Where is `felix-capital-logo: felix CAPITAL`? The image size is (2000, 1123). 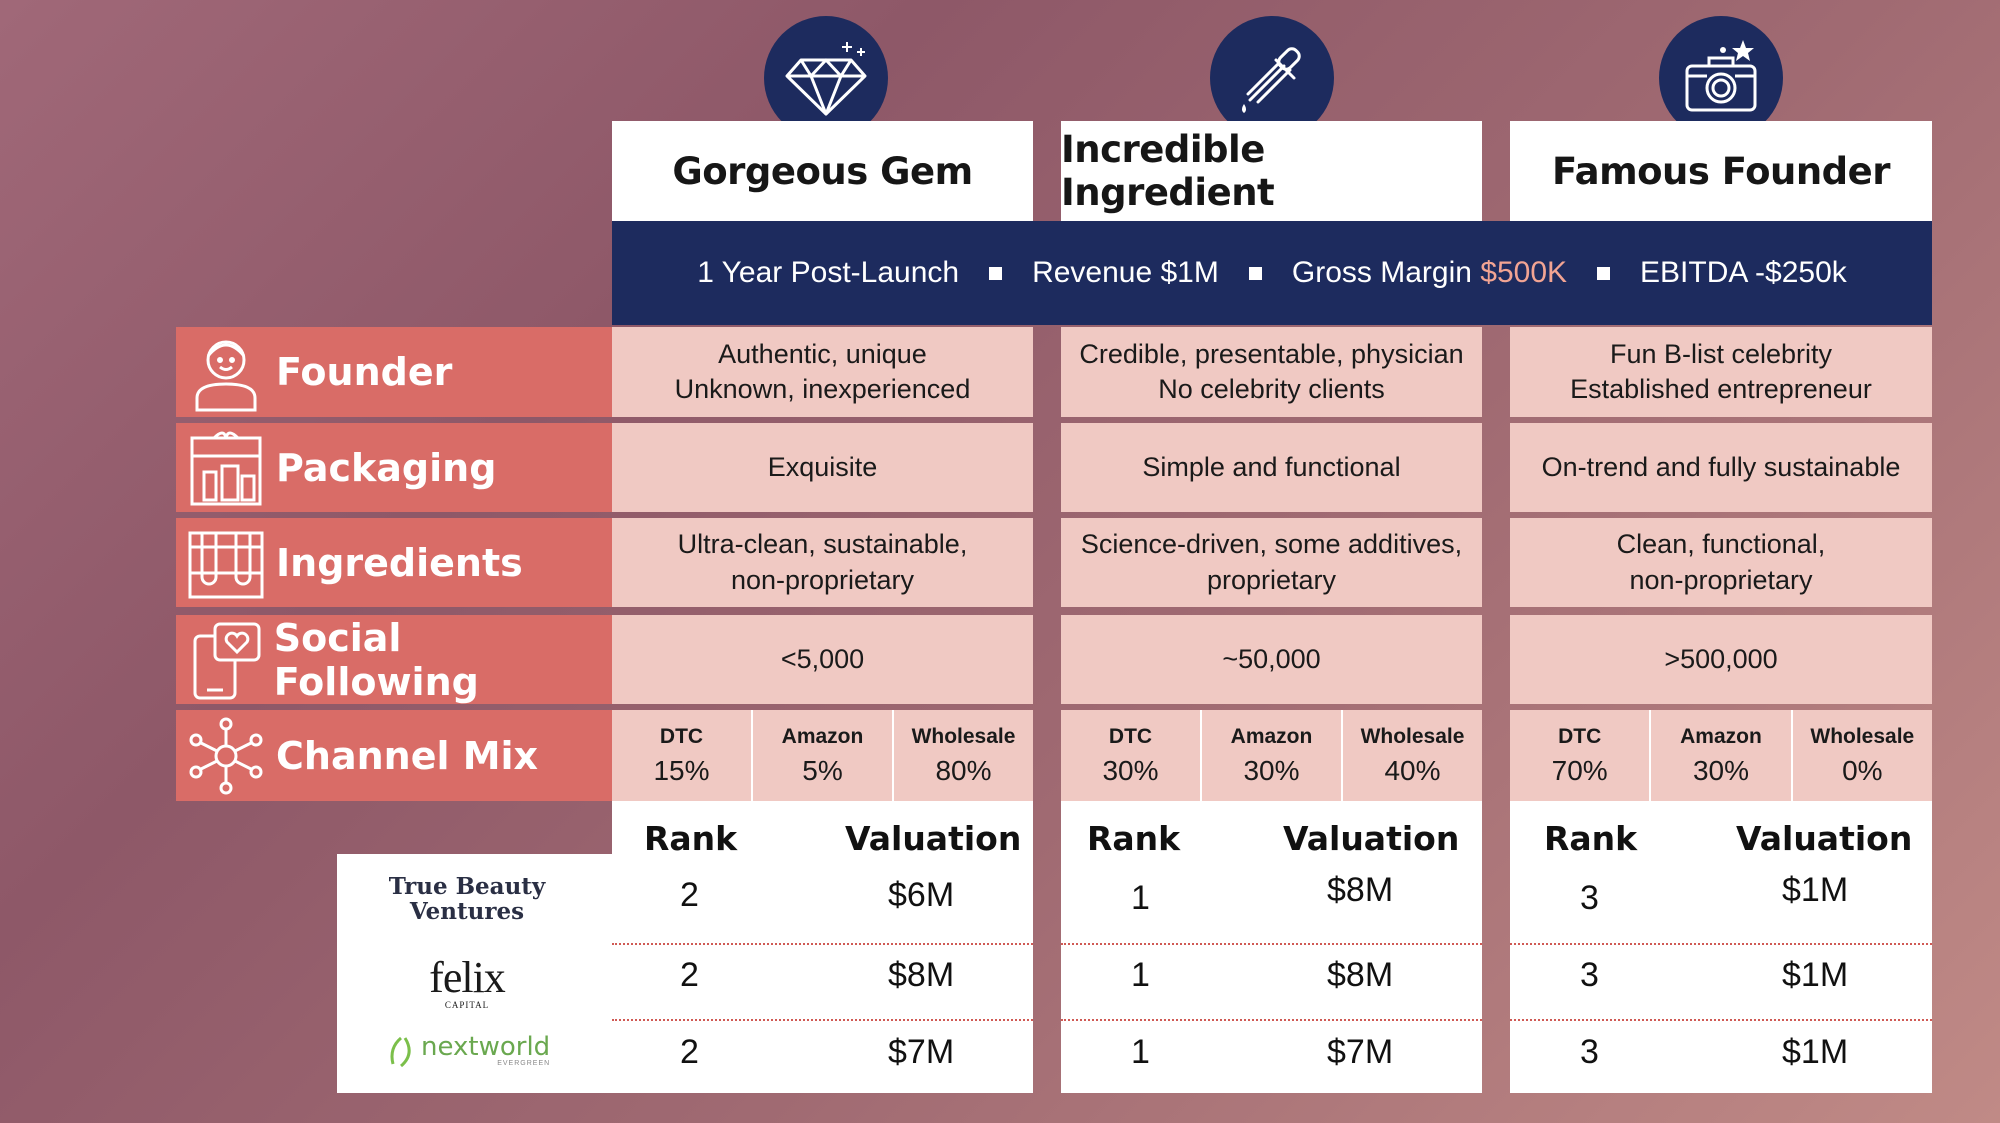 felix-capital-logo: felix CAPITAL is located at coordinates (467, 982).